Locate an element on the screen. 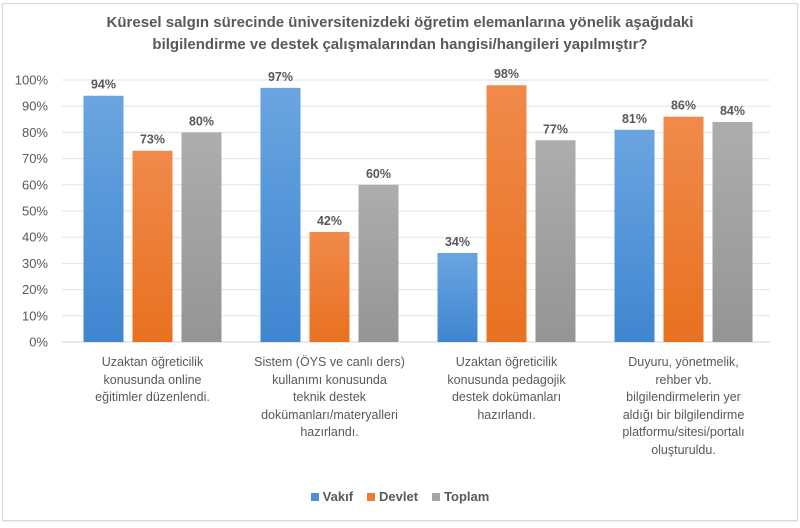  data-label: 97% is located at coordinates (280, 77).